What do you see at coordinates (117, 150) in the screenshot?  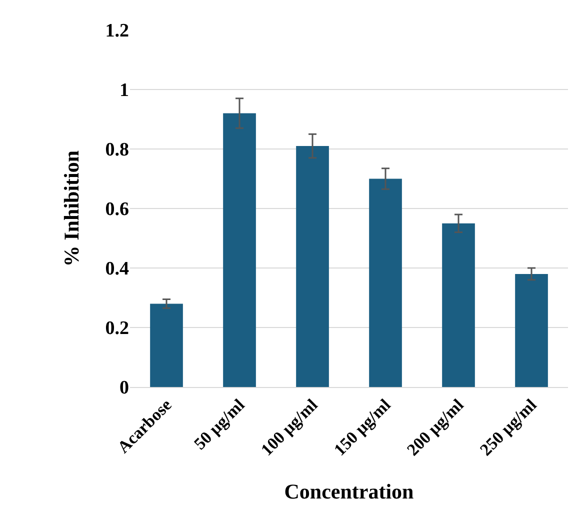 I see `y-tick-label: 0.8` at bounding box center [117, 150].